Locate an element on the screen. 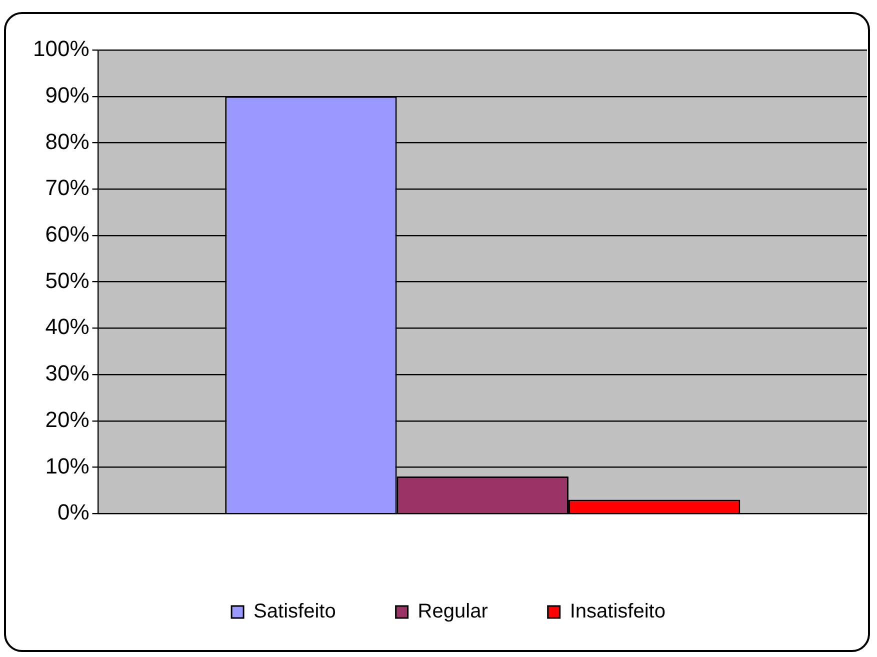  y-tick-label: 60% is located at coordinates (67, 234).